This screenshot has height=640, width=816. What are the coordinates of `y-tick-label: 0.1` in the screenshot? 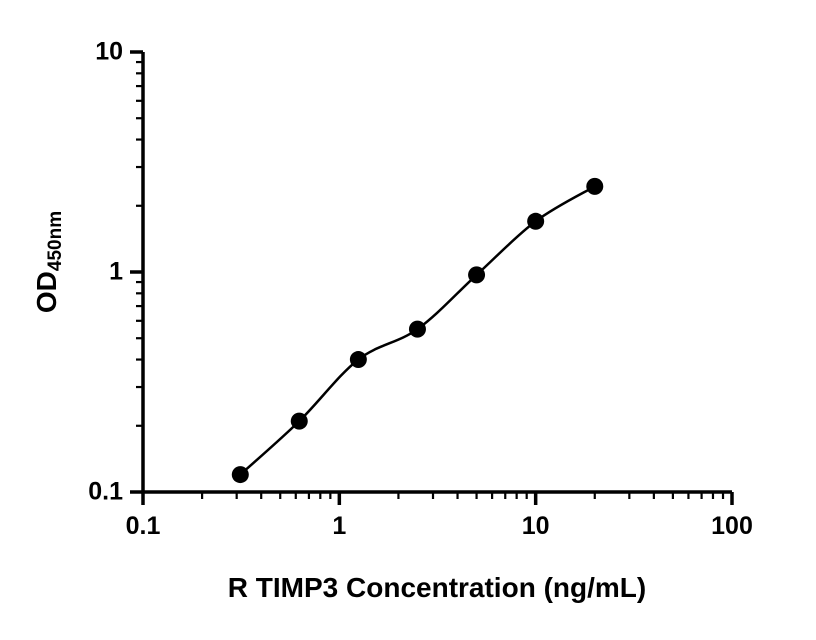 It's located at (105, 491).